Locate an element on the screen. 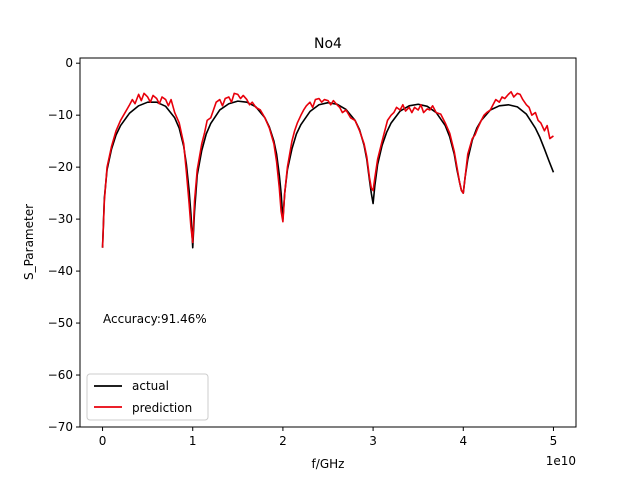 The height and width of the screenshot is (480, 640). x-tick-label: 4 is located at coordinates (463, 441).